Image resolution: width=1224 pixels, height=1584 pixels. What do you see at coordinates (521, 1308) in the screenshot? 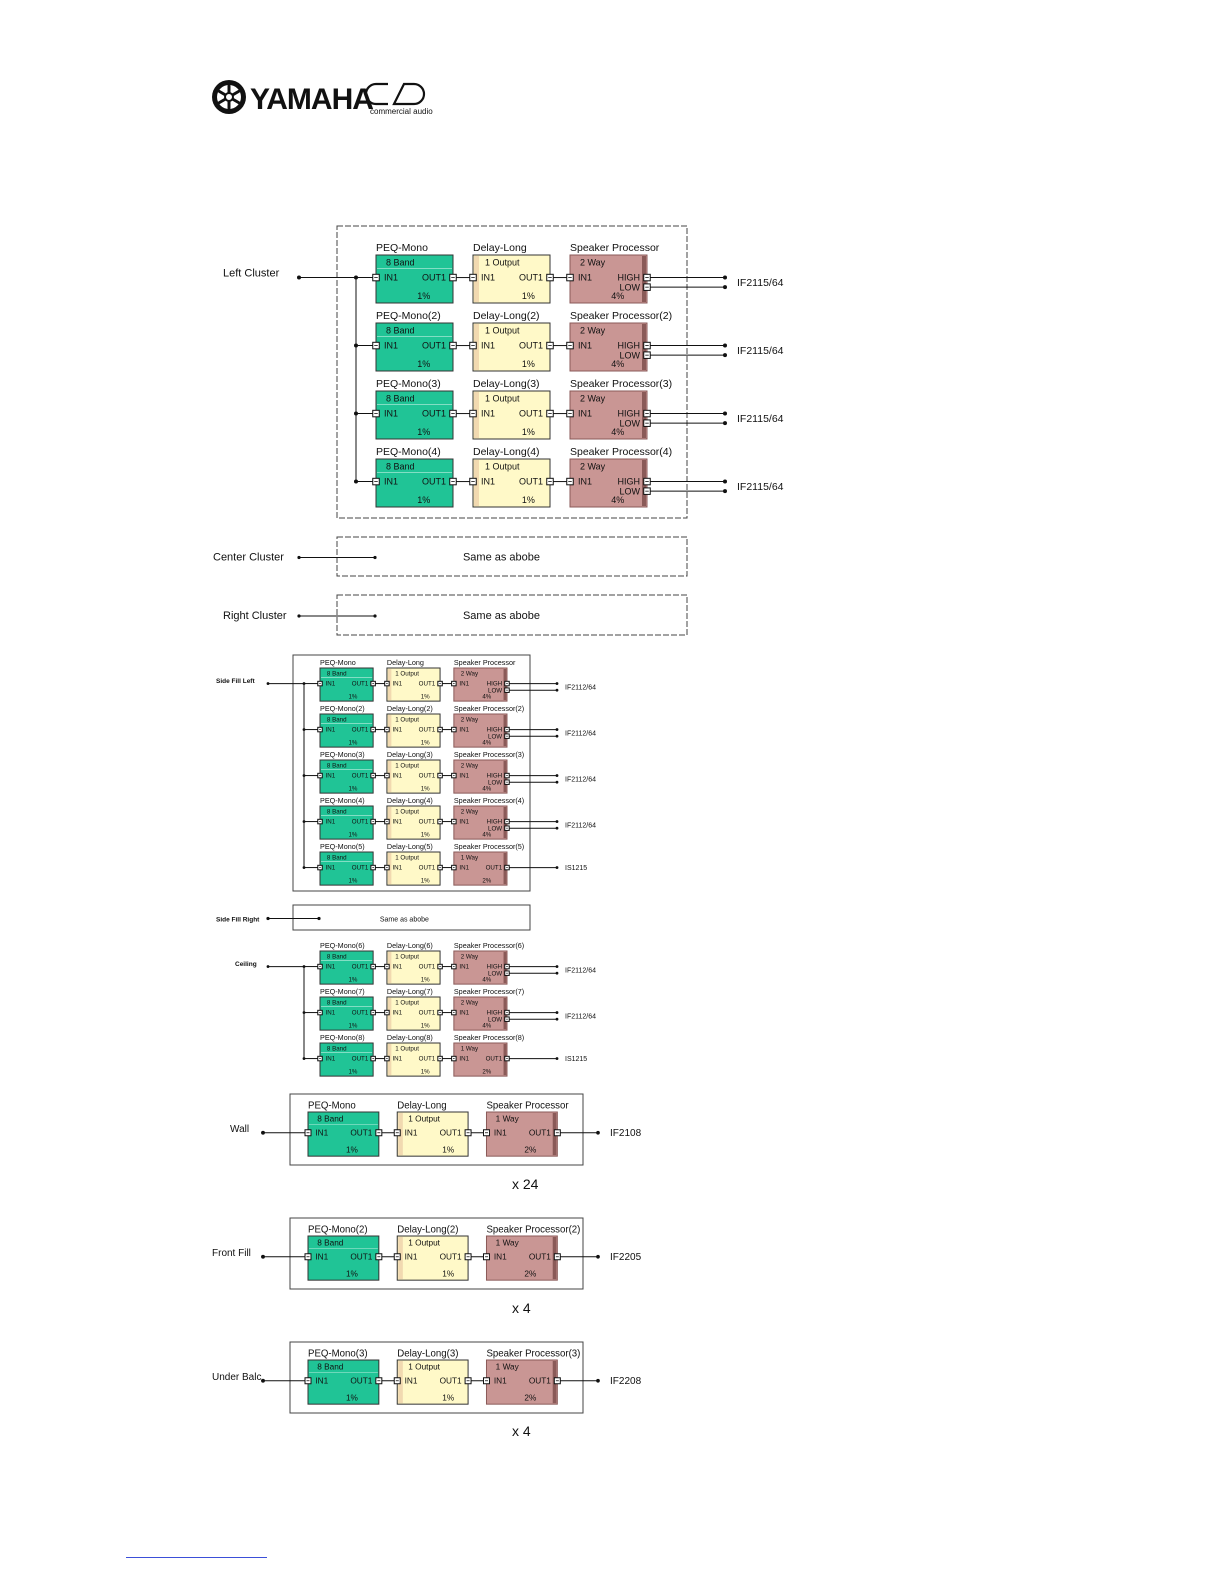
I see `front-fill-multiplier: x 4` at bounding box center [521, 1308].